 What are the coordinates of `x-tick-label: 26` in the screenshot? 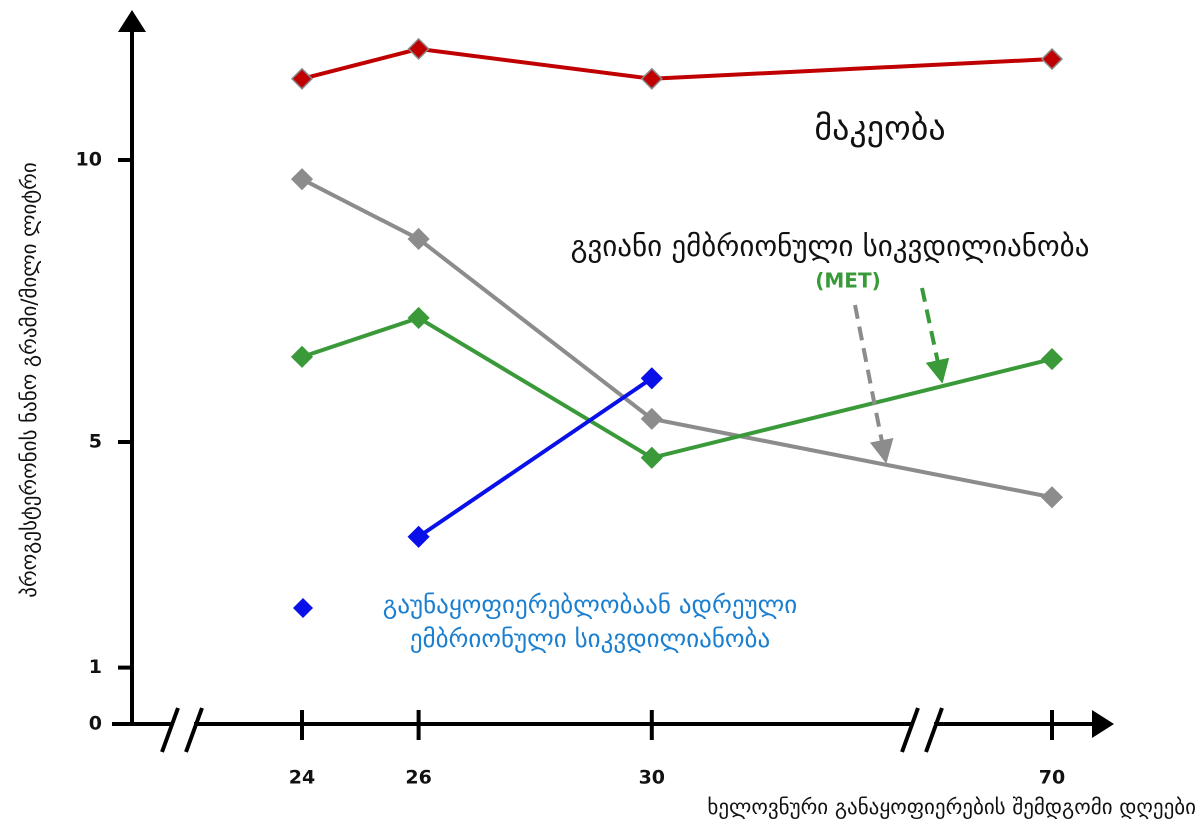 It's located at (418, 778).